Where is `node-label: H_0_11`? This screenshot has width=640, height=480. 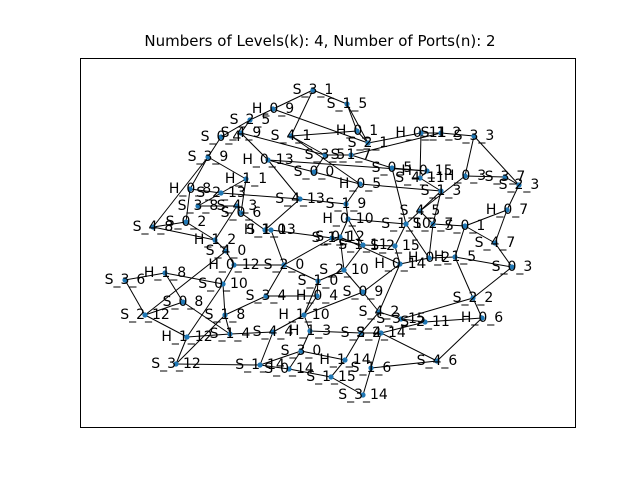 node-label: H_0_11 is located at coordinates (420, 133).